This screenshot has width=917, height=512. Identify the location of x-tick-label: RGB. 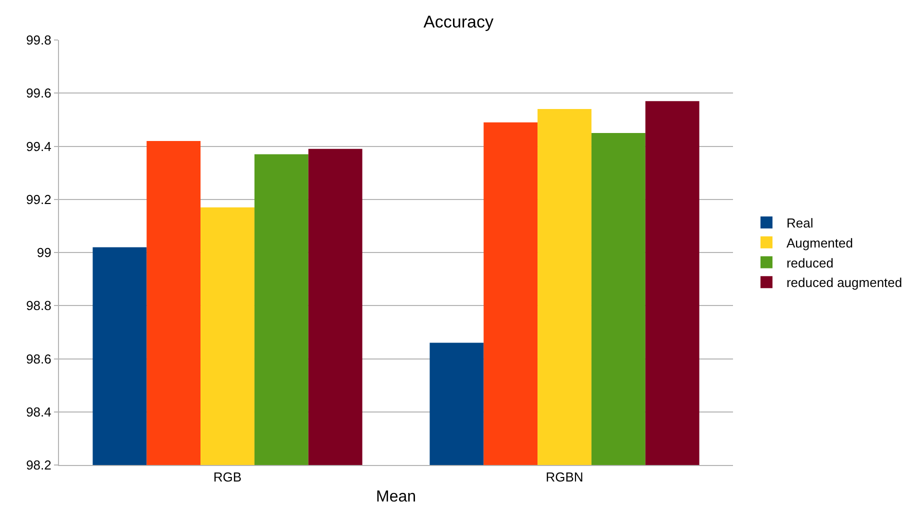
(227, 477).